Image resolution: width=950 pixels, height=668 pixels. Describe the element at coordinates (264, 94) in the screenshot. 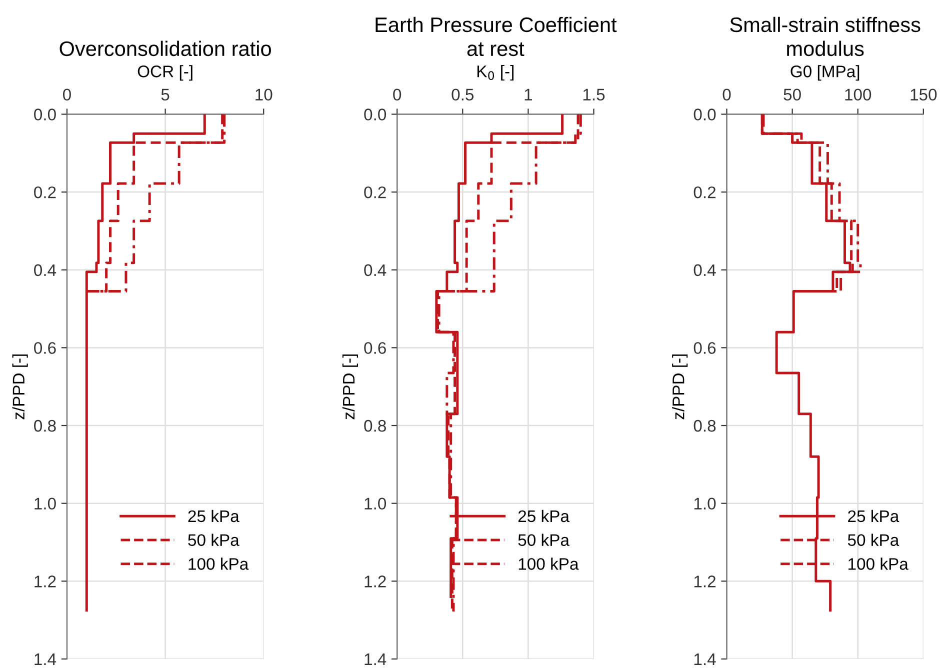

I see `x-tick-label: 10` at that location.